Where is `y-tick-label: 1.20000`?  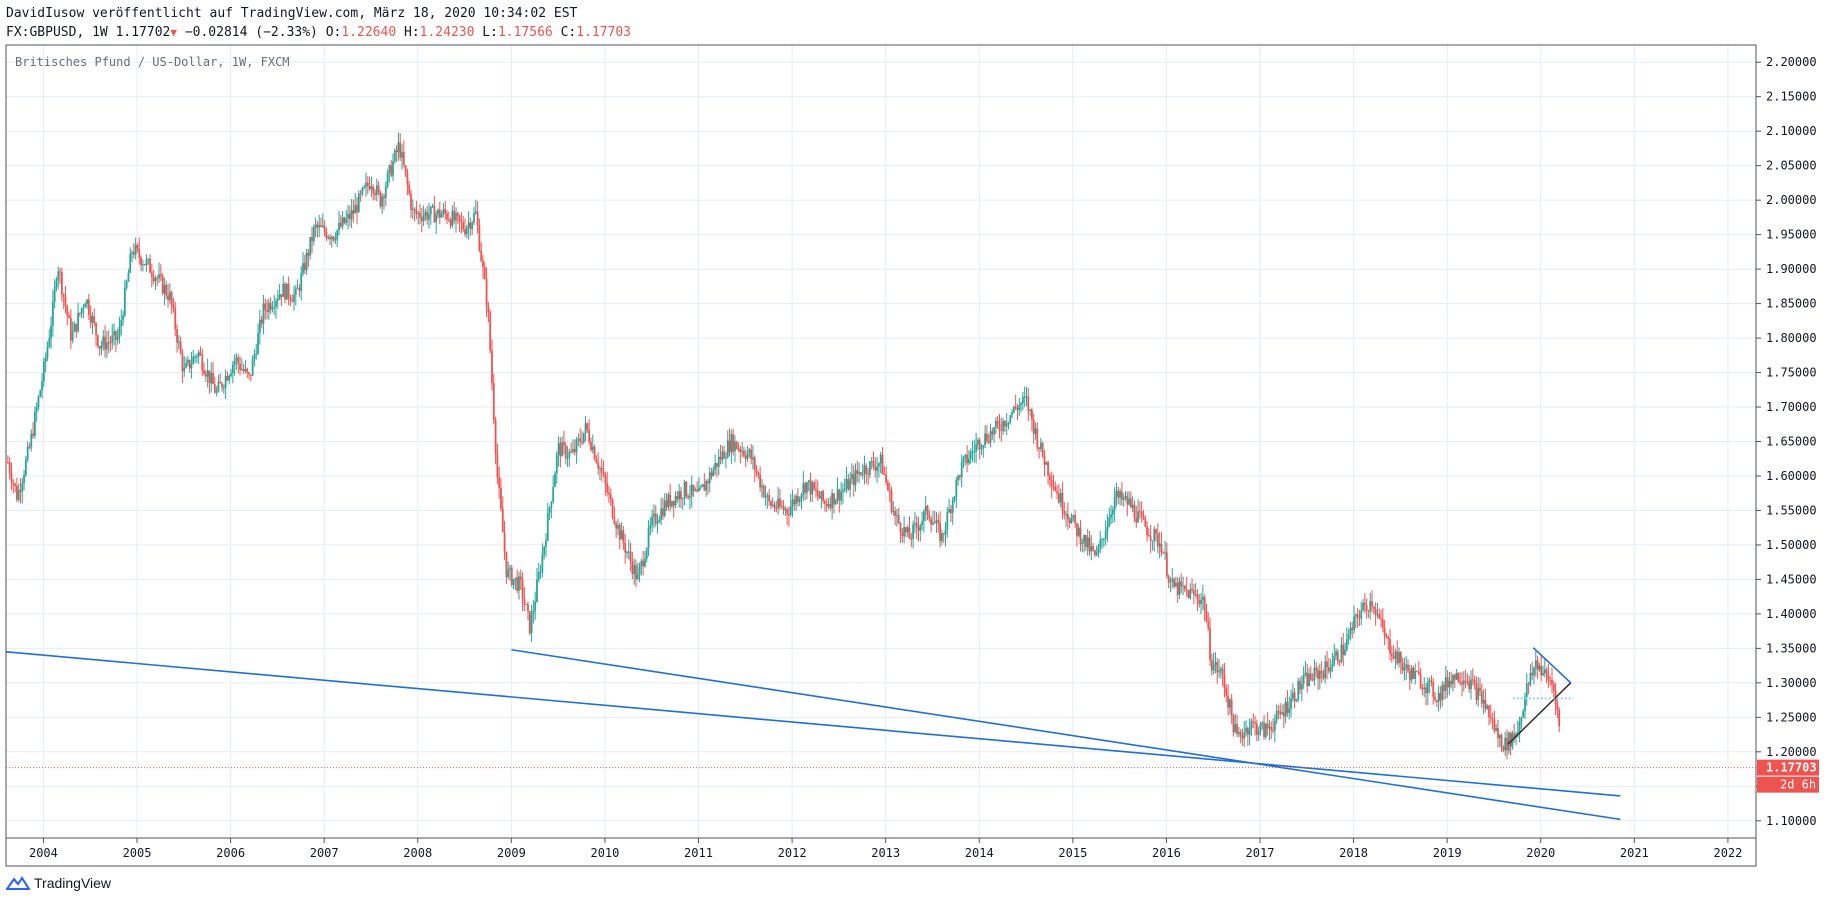
y-tick-label: 1.20000 is located at coordinates (1791, 752).